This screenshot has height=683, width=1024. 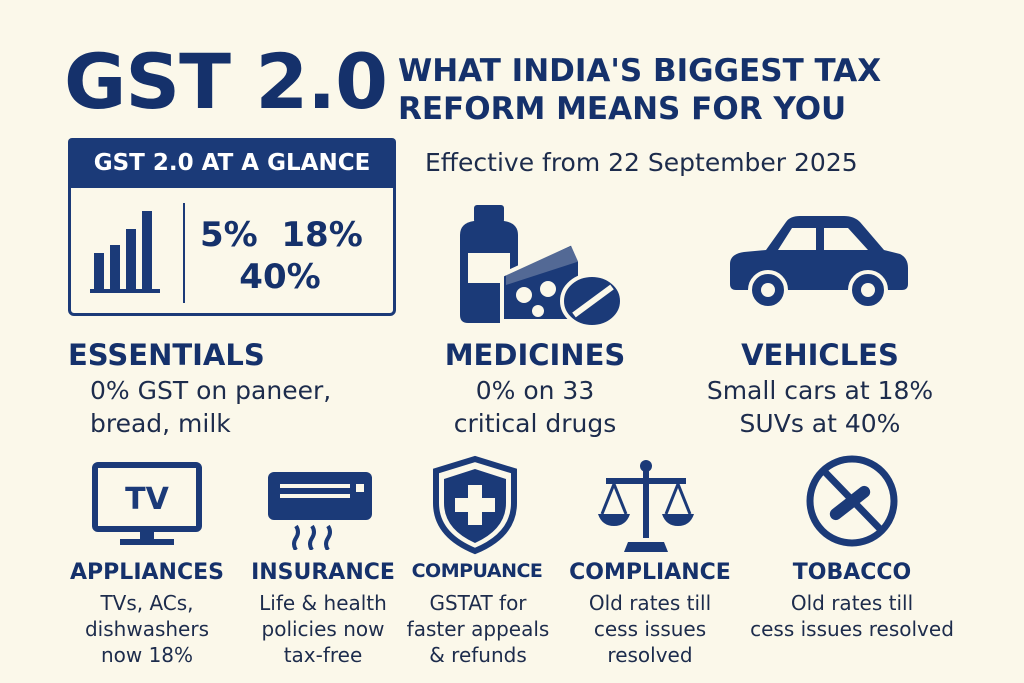 I want to click on compliance-desc: Old rates till cess issues resolved, so click(x=650, y=629).